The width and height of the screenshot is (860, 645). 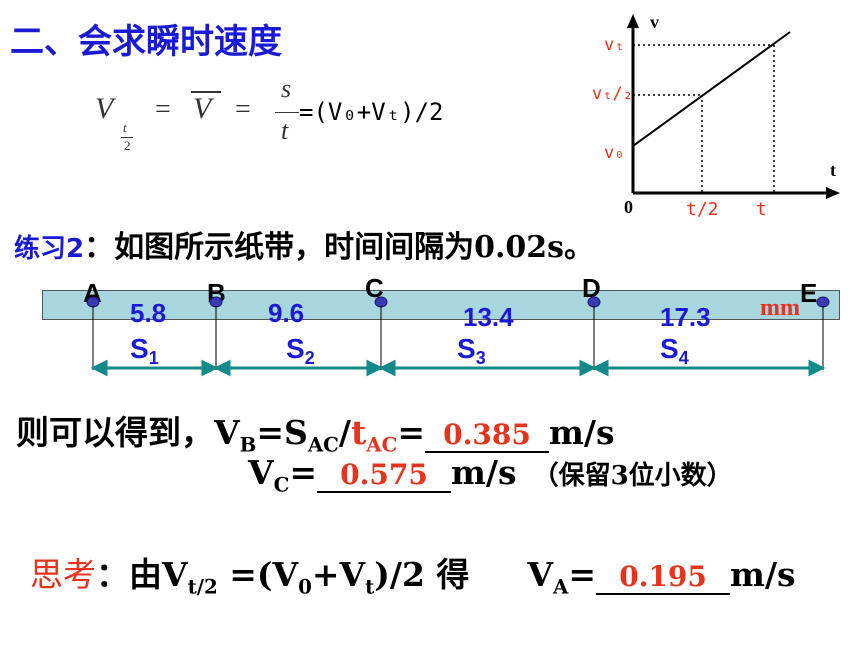 What do you see at coordinates (628, 207) in the screenshot?
I see `origin-label: 0` at bounding box center [628, 207].